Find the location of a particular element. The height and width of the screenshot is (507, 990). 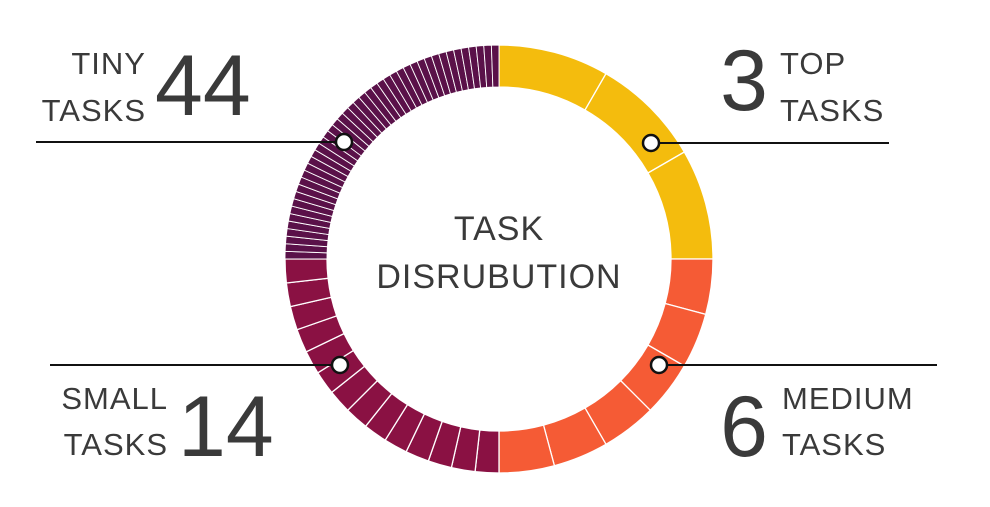

medium-tasks-label-line-1: MEDIUM is located at coordinates (848, 398).